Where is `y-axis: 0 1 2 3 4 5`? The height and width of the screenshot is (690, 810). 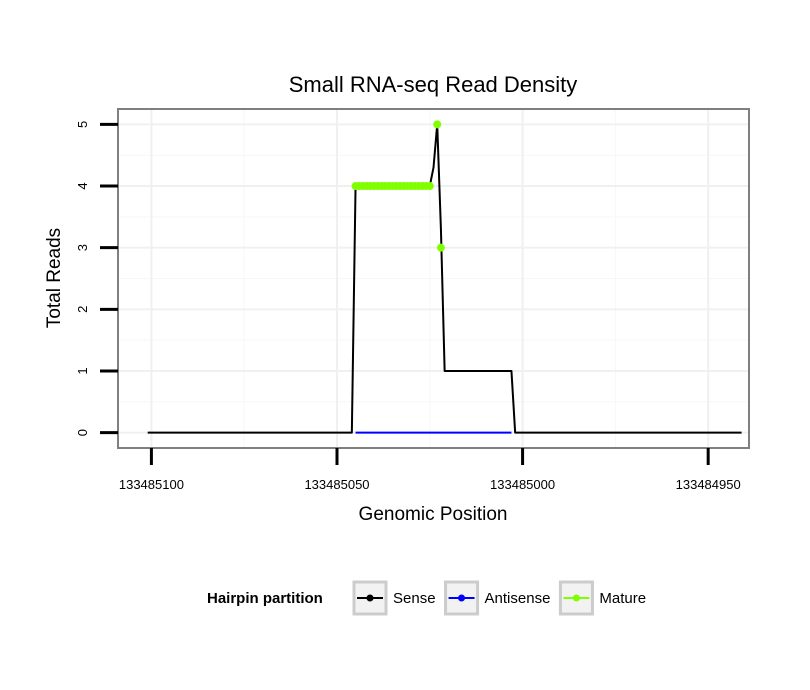
y-axis: 0 1 2 3 4 5 is located at coordinates (96, 278).